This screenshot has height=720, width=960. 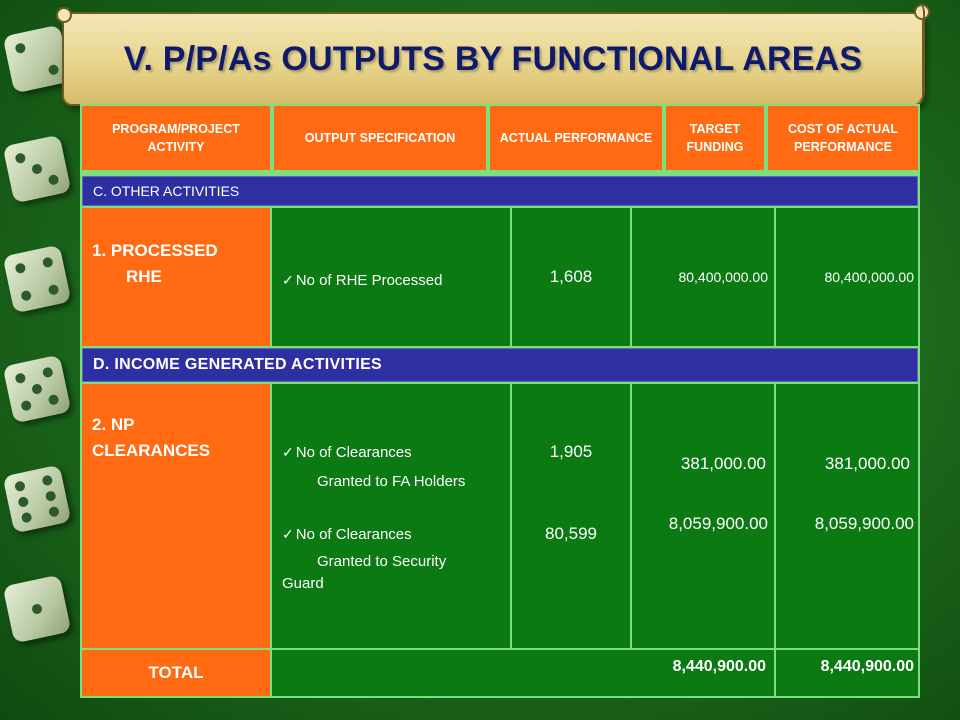 What do you see at coordinates (718, 523) in the screenshot?
I see `row2-target2: 8,059,900.00` at bounding box center [718, 523].